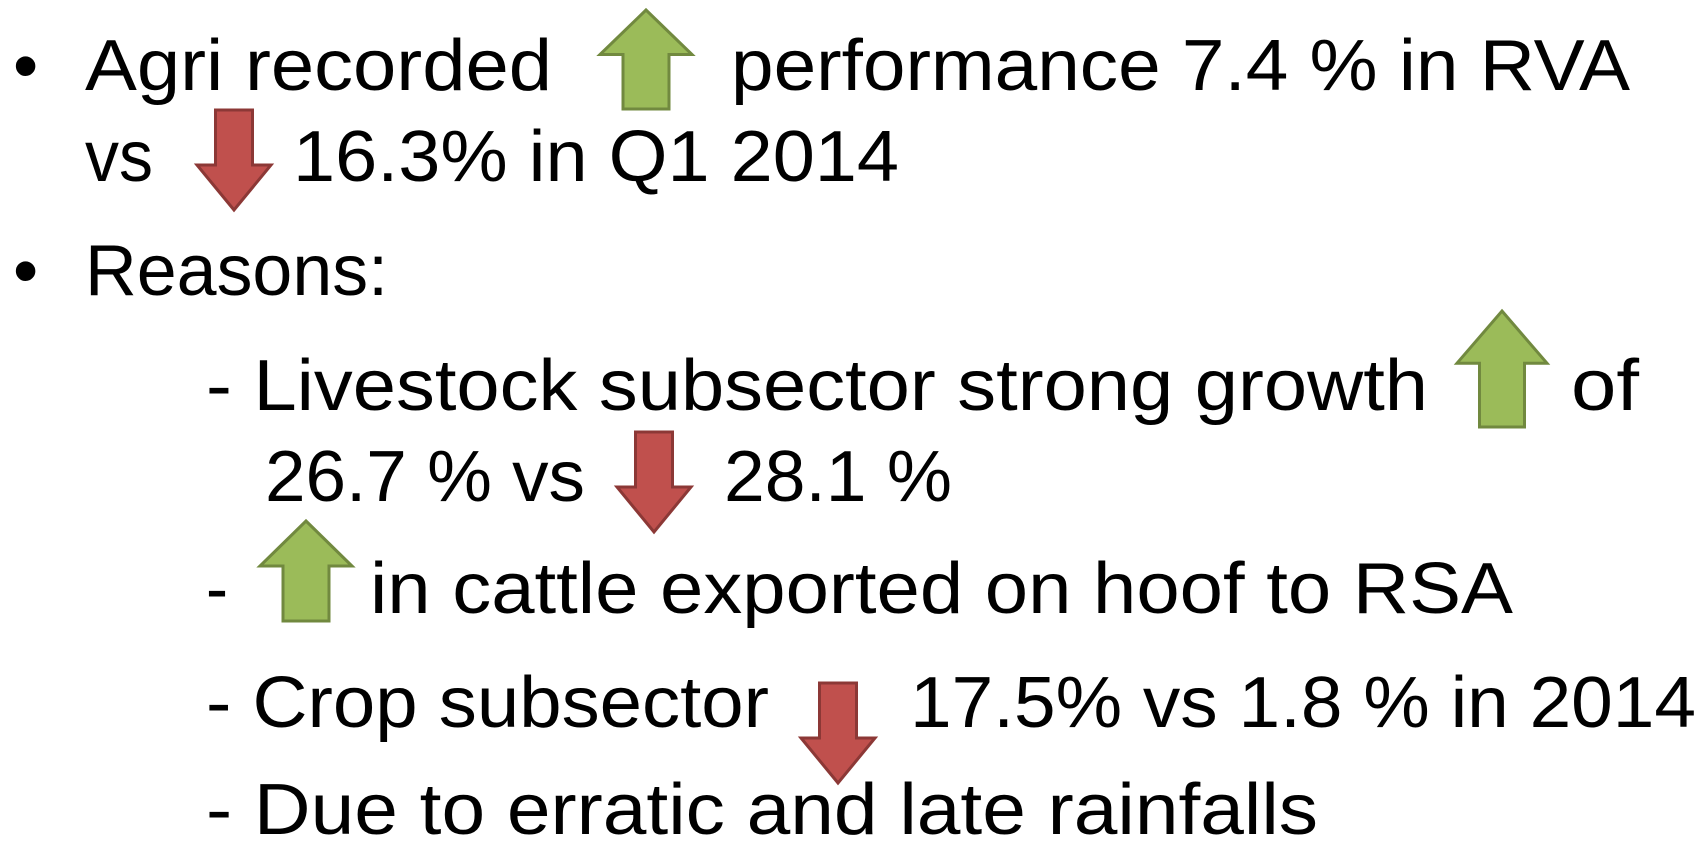 The width and height of the screenshot is (1707, 842). What do you see at coordinates (1303, 703) in the screenshot?
I see `text: 17.5% vs 1.8 % in 2014` at bounding box center [1303, 703].